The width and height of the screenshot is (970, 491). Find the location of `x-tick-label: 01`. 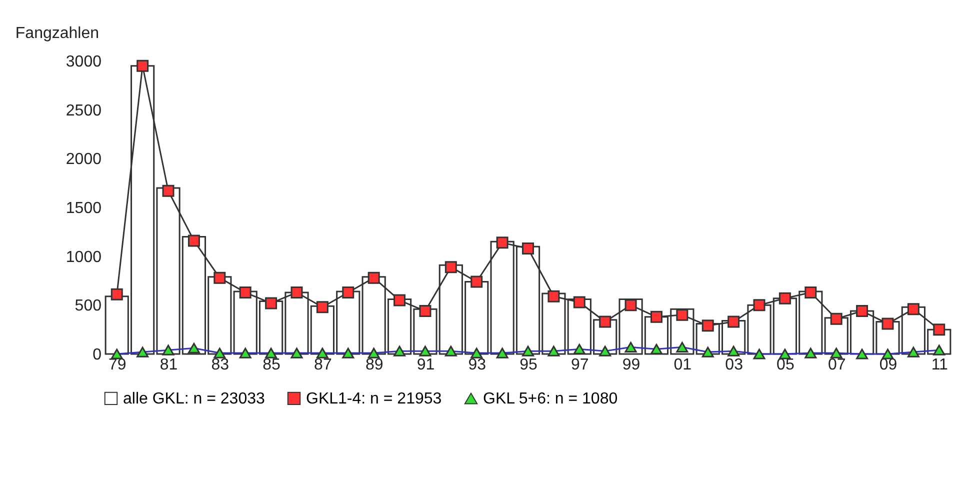

x-tick-label: 01 is located at coordinates (683, 365).